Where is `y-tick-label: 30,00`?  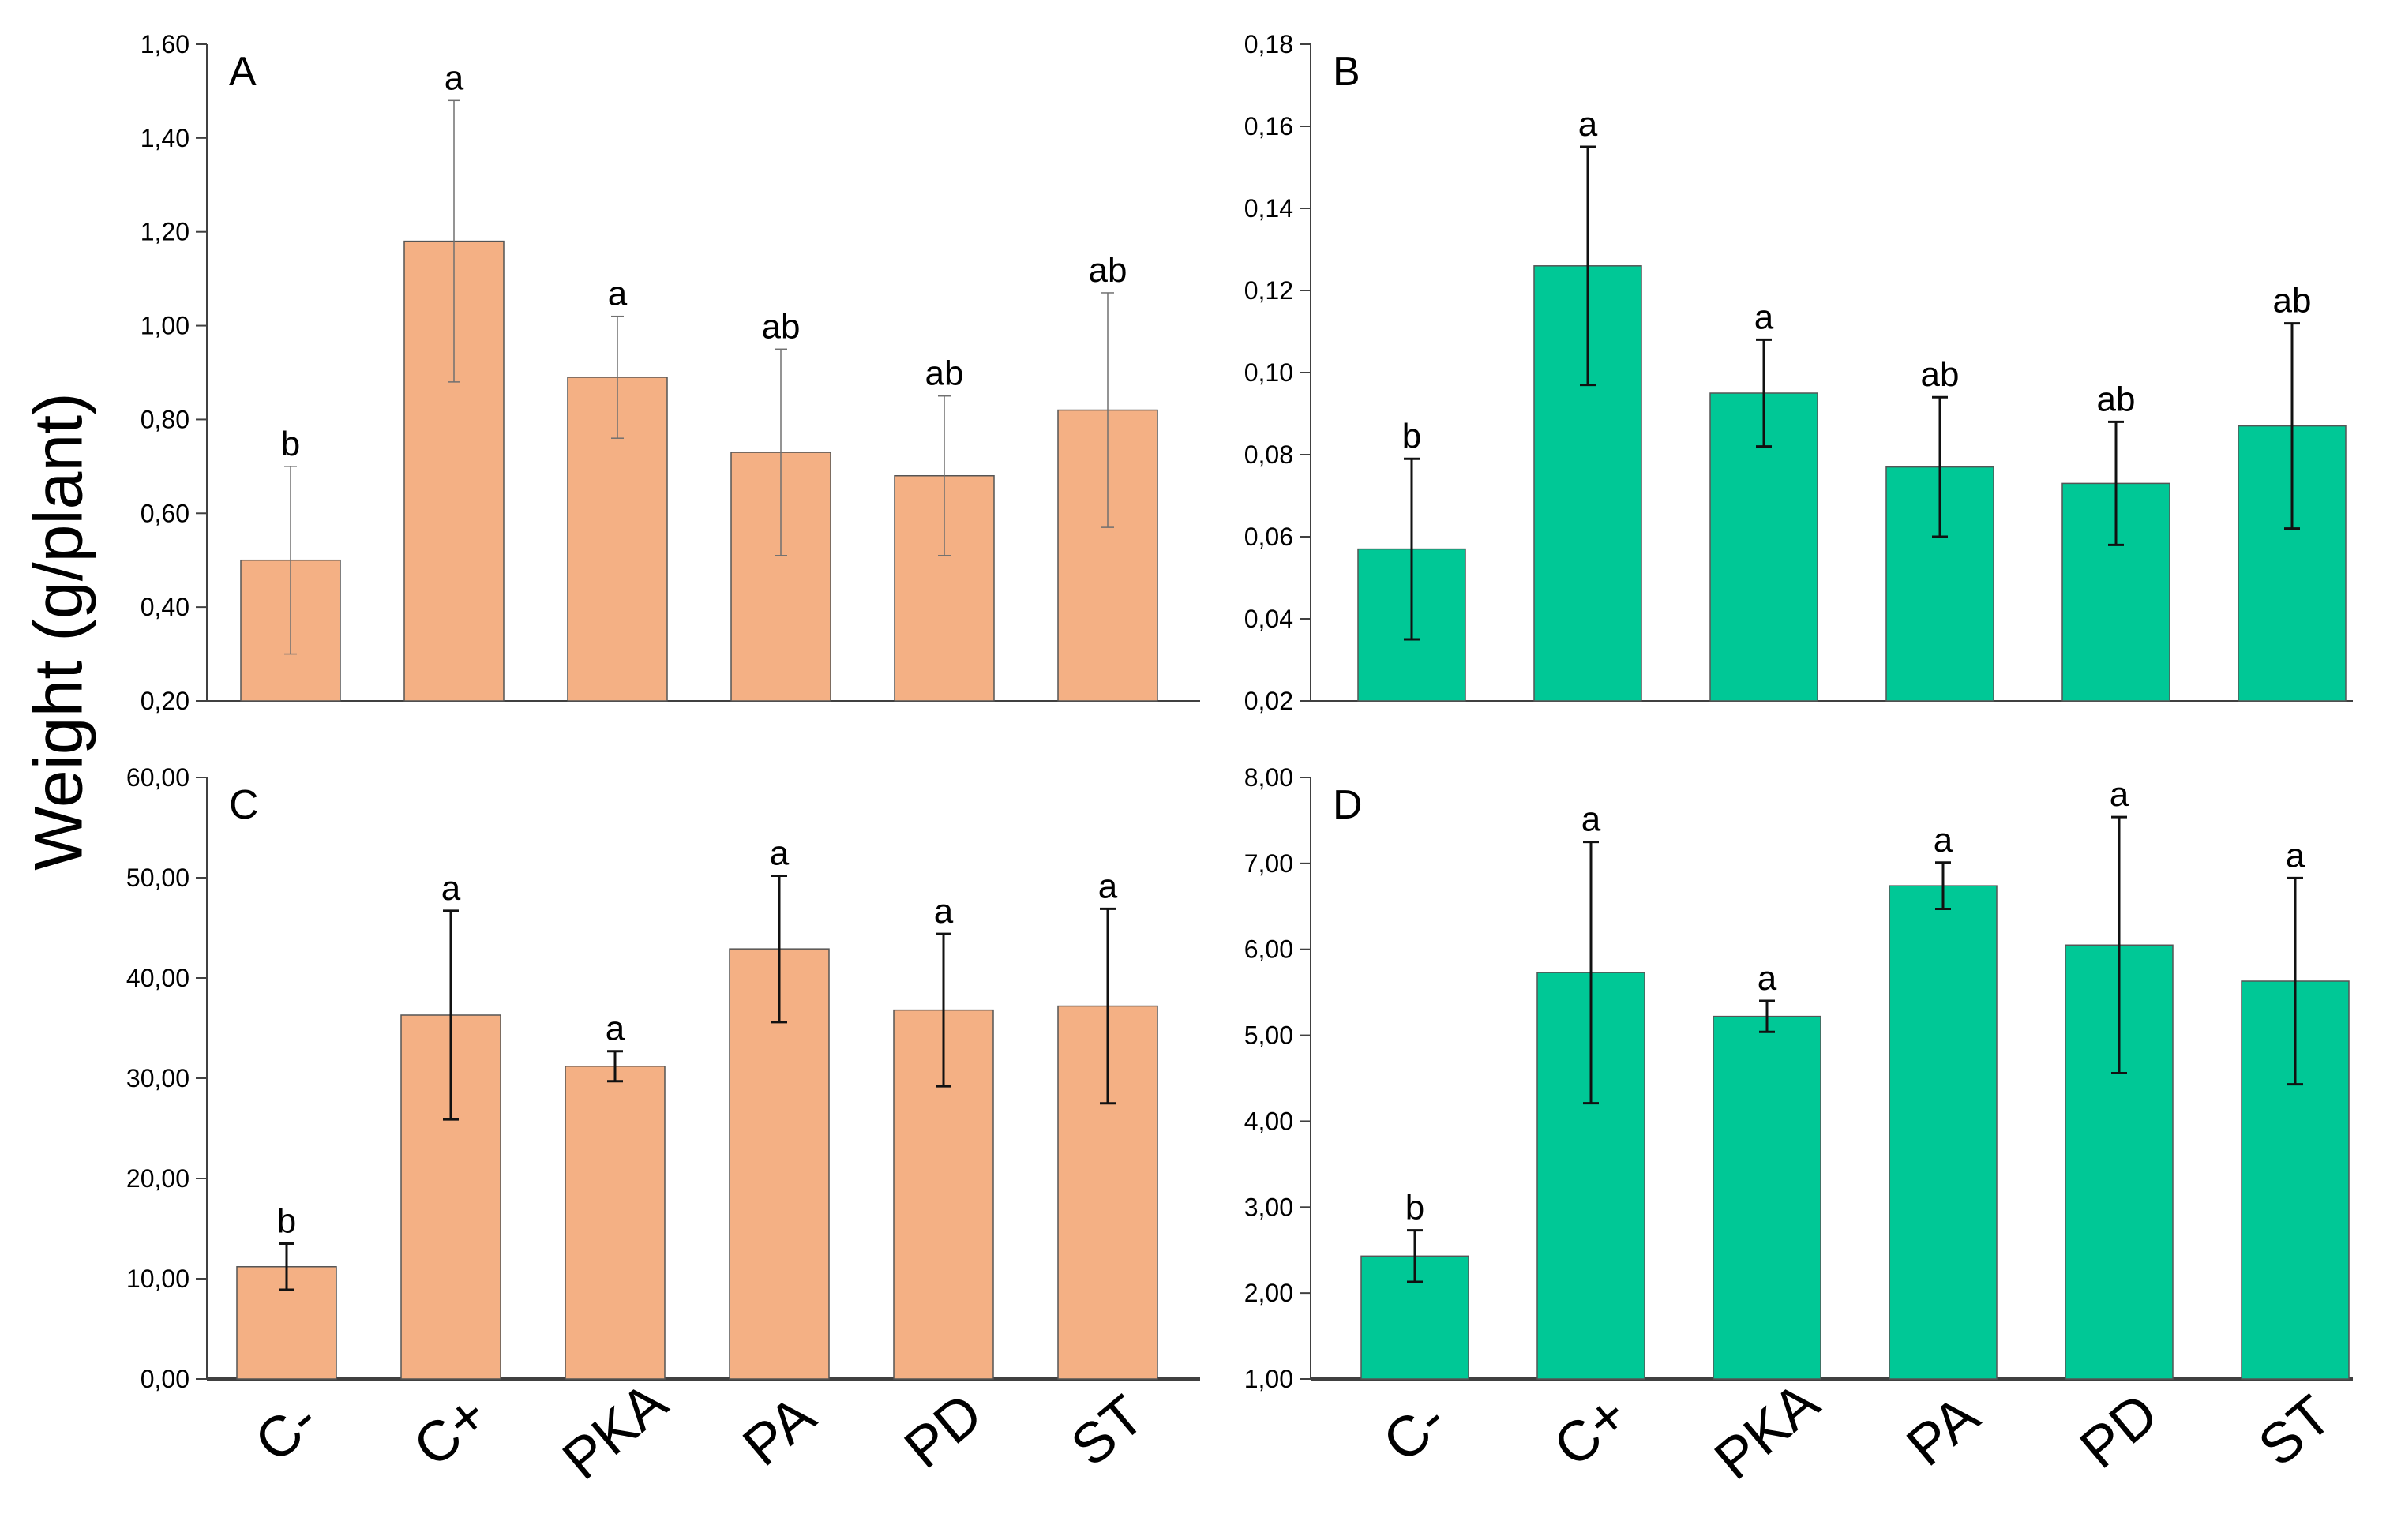 y-tick-label: 30,00 is located at coordinates (157, 1078).